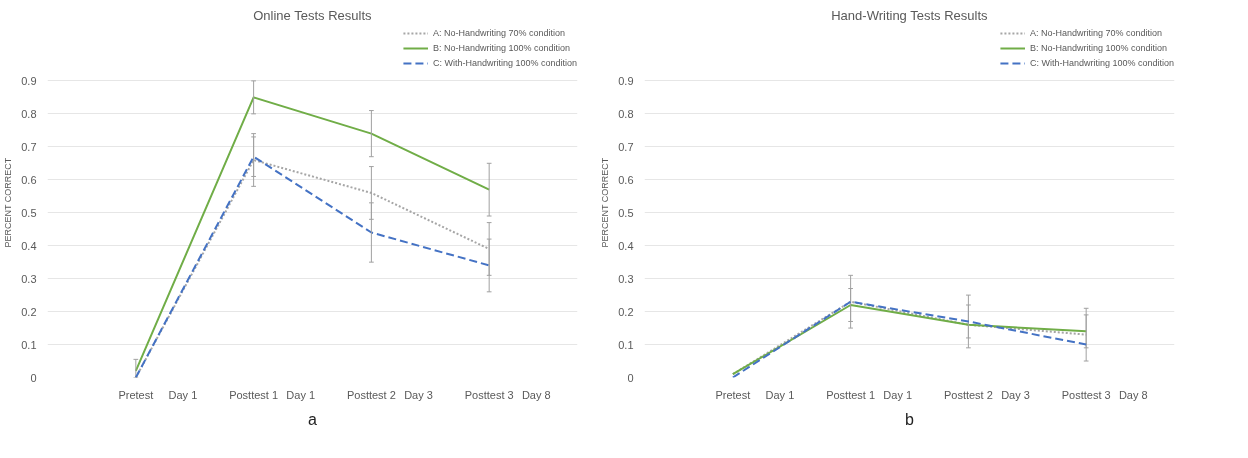 The image size is (1248, 458). I want to click on chart-title: Hand-Writing Tests Results, so click(910, 15).